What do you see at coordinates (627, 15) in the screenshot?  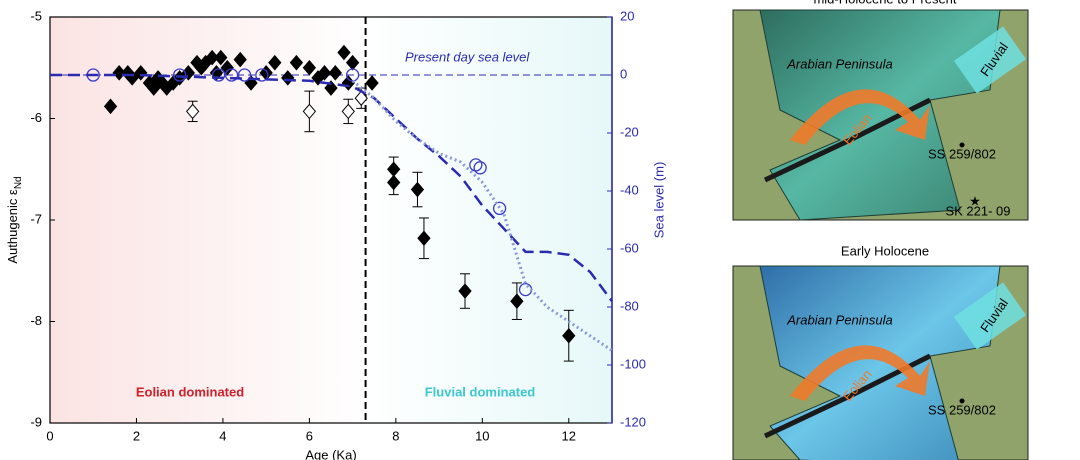 I see `y2-tick-label: 20` at bounding box center [627, 15].